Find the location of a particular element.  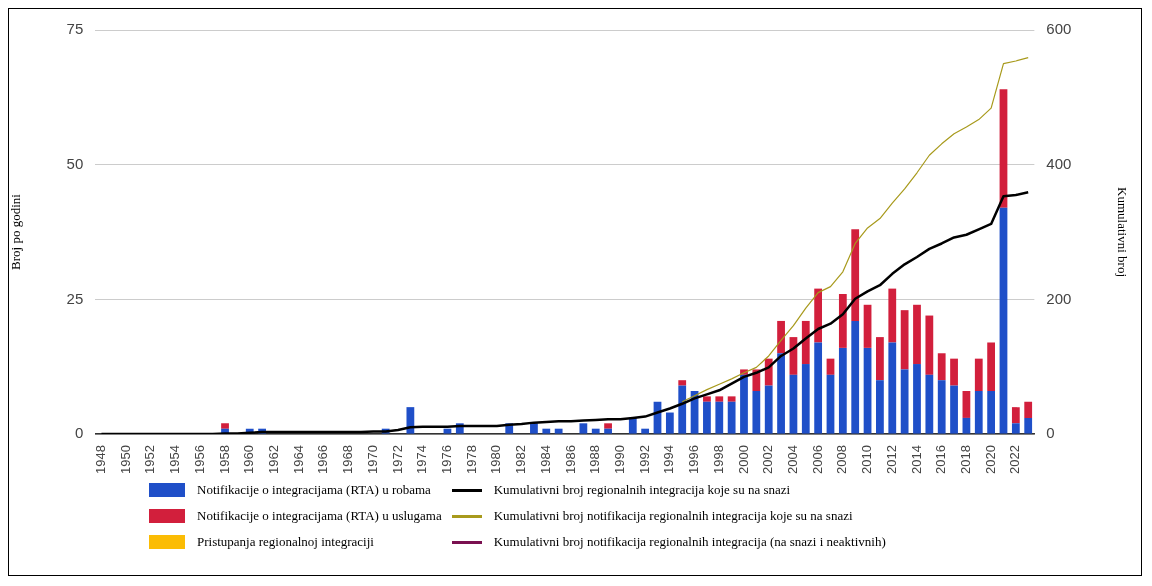

y-tick-label: 25 is located at coordinates (75, 298).